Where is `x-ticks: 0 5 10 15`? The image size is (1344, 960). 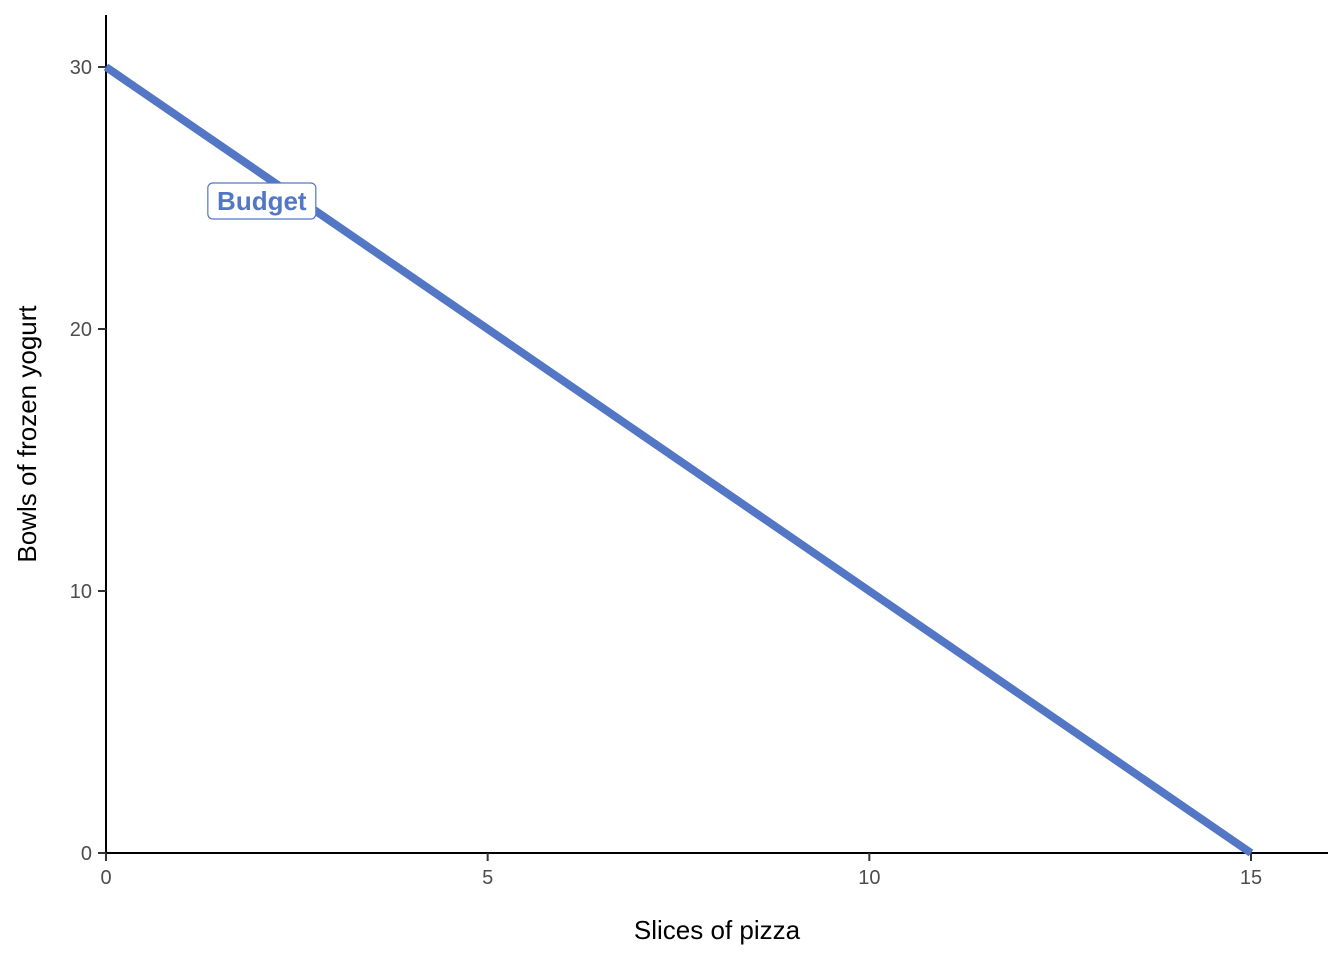
x-ticks: 0 5 10 15 is located at coordinates (681, 871).